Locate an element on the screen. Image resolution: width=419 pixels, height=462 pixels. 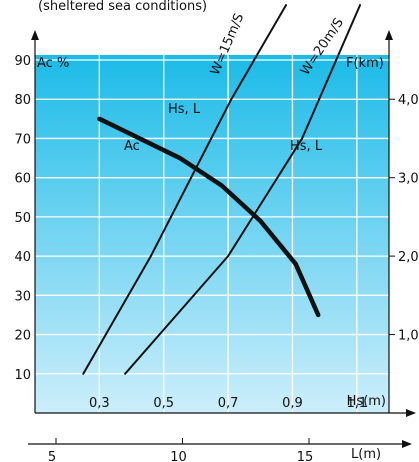
hs-tick-label: 0,5 is located at coordinates (163, 403).